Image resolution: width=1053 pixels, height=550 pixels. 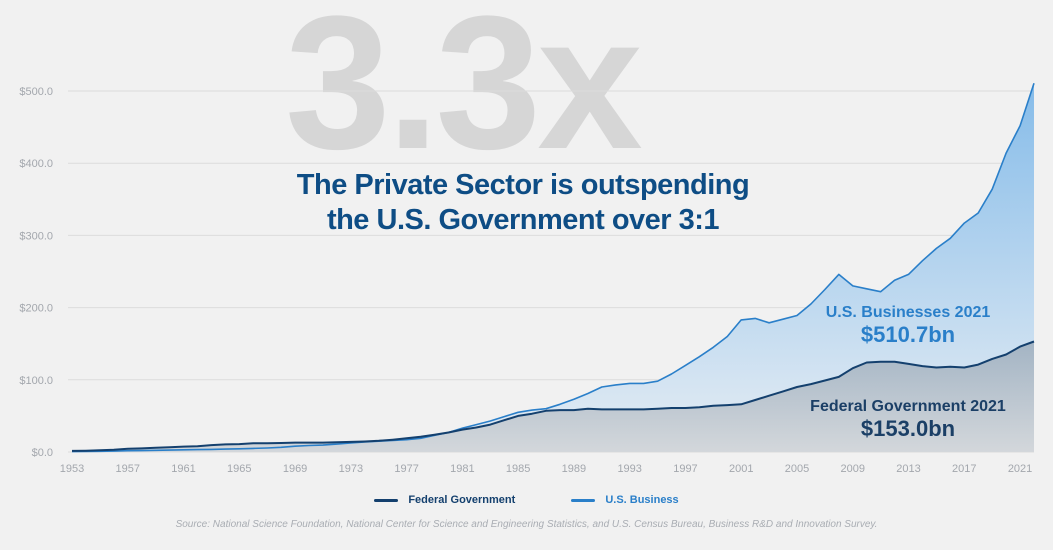 I want to click on x-tick-label: 2001, so click(x=741, y=469).